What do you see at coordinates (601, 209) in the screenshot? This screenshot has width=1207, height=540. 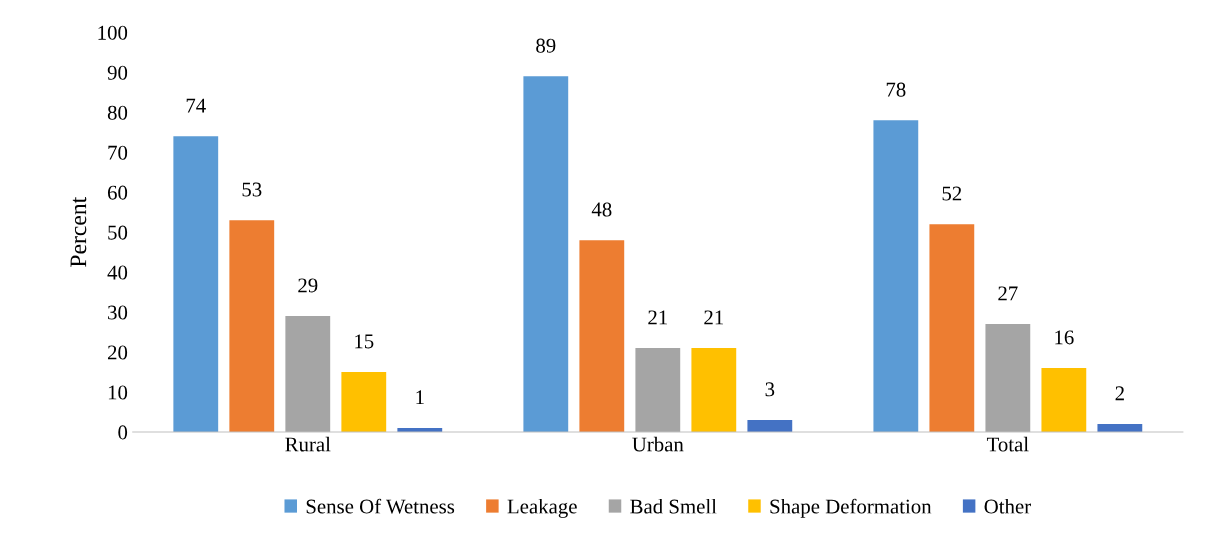 I see `data-label: 48` at bounding box center [601, 209].